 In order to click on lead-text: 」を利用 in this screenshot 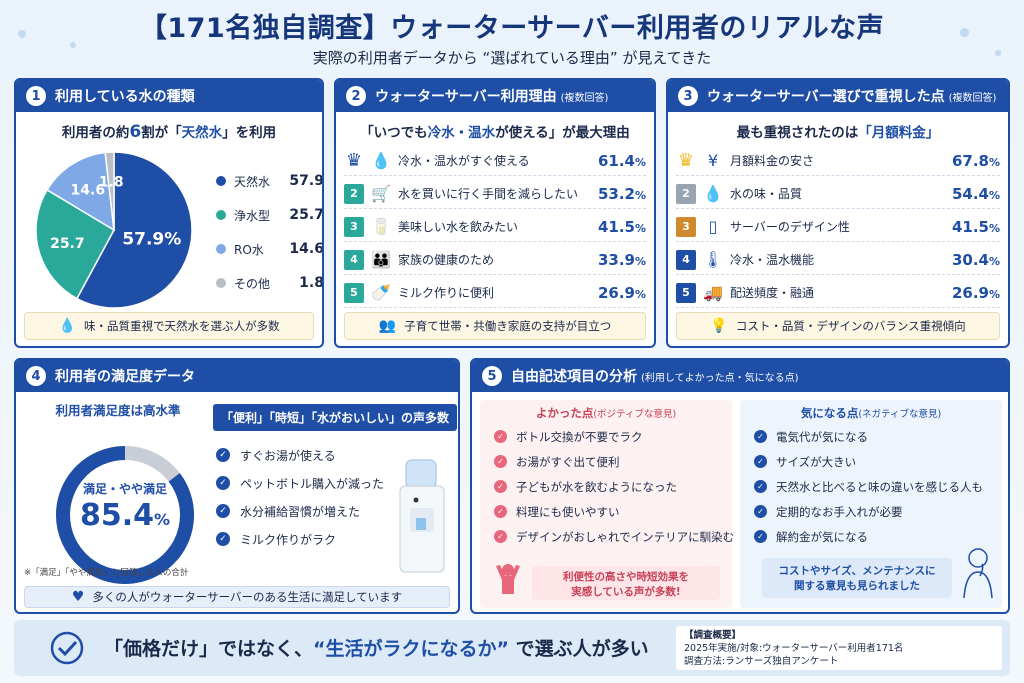, I will do `click(249, 133)`.